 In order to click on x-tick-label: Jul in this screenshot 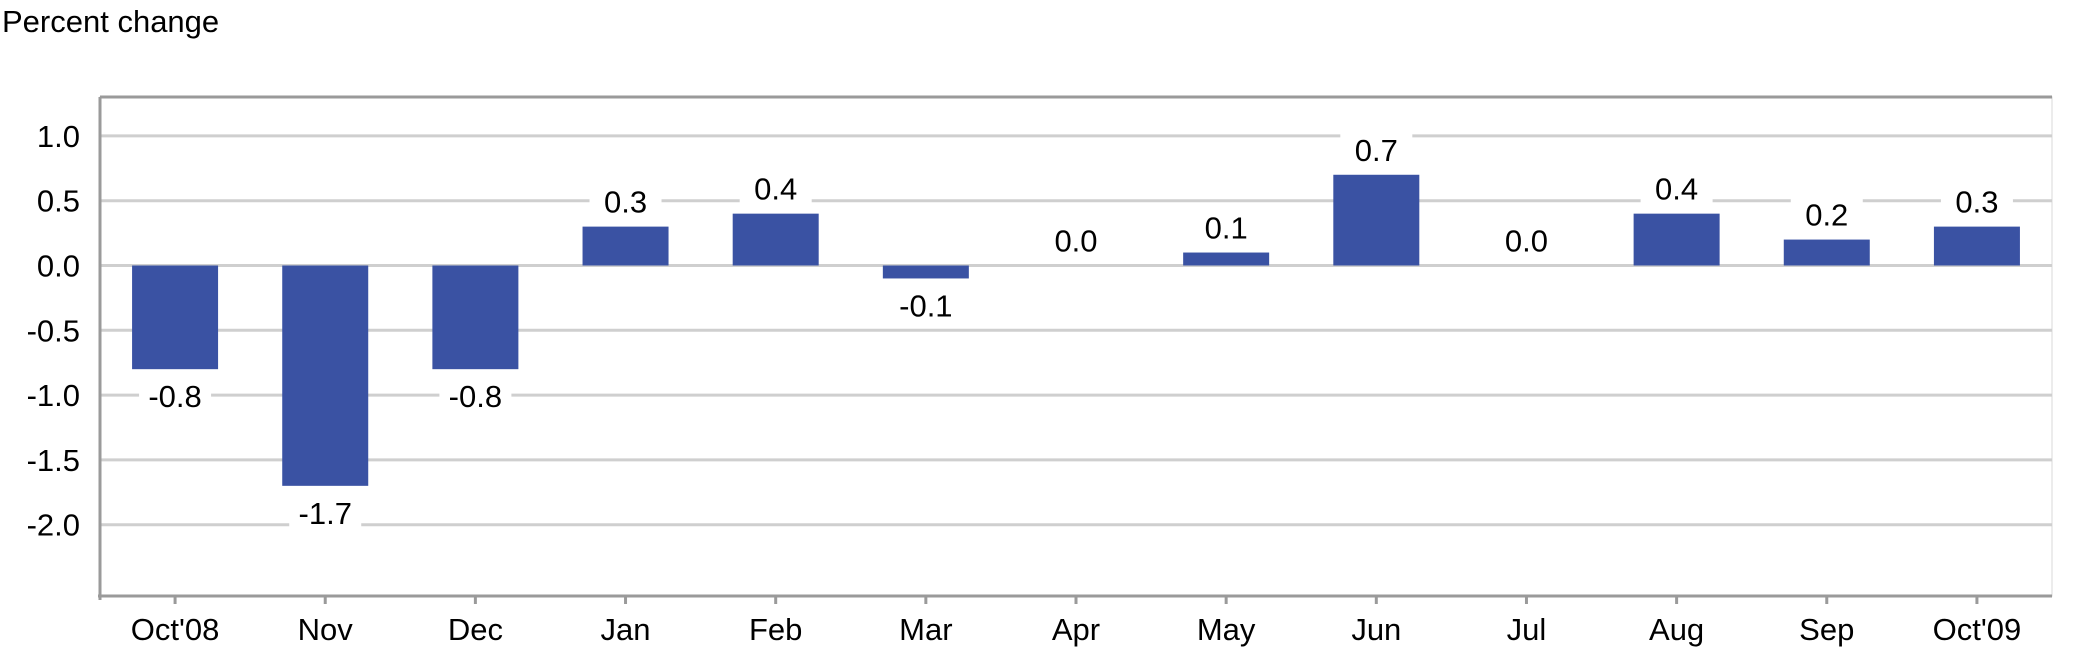, I will do `click(1527, 629)`.